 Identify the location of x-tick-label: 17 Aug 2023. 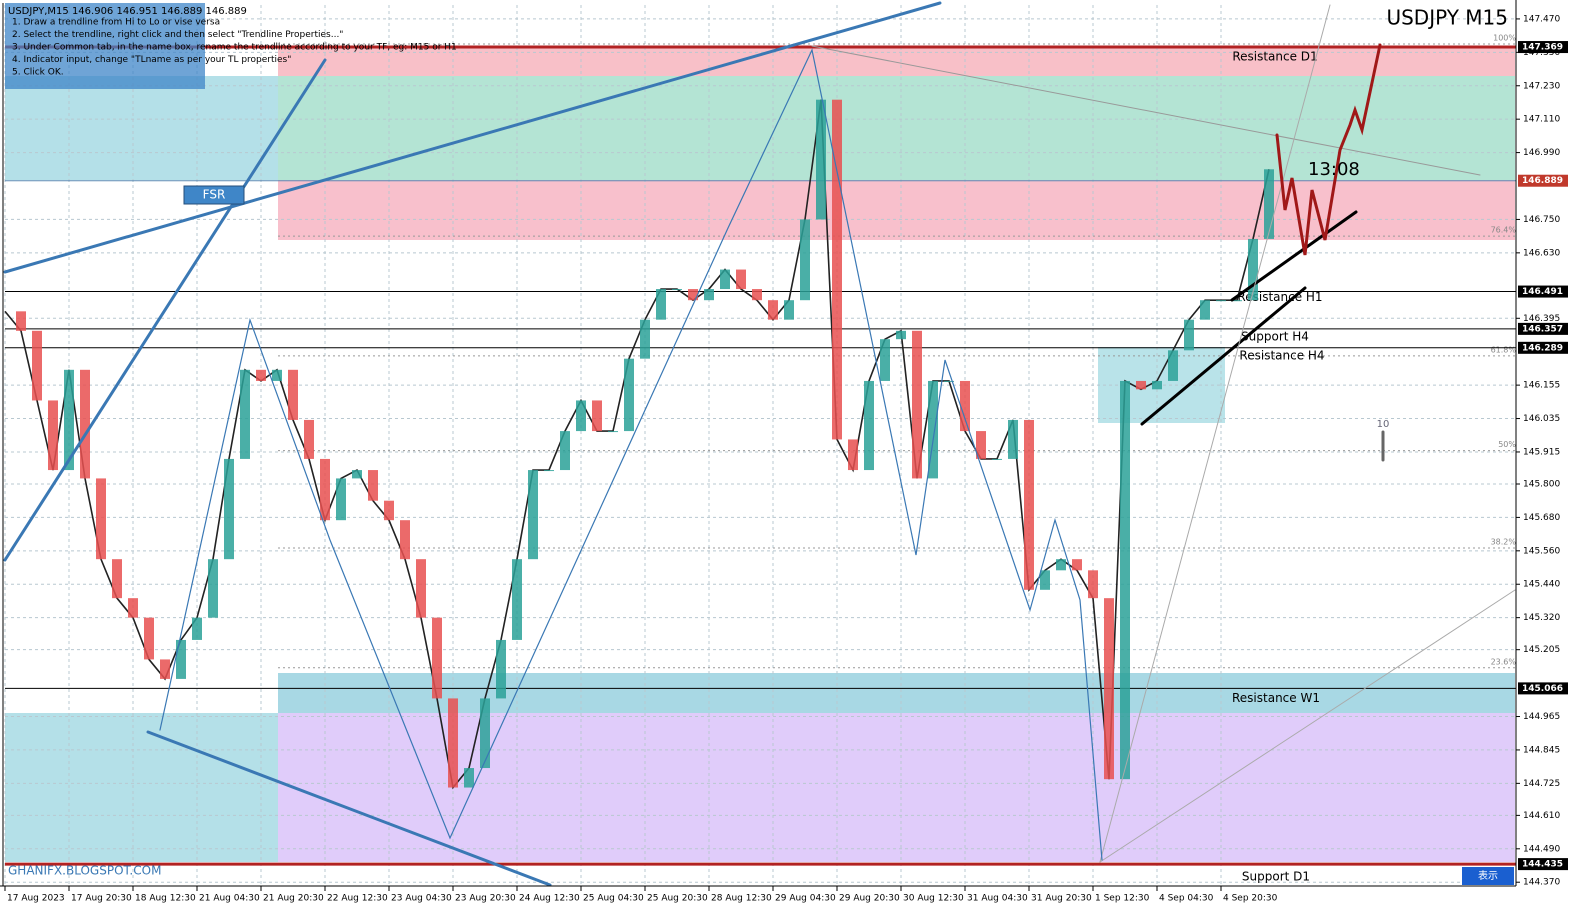
(36, 899).